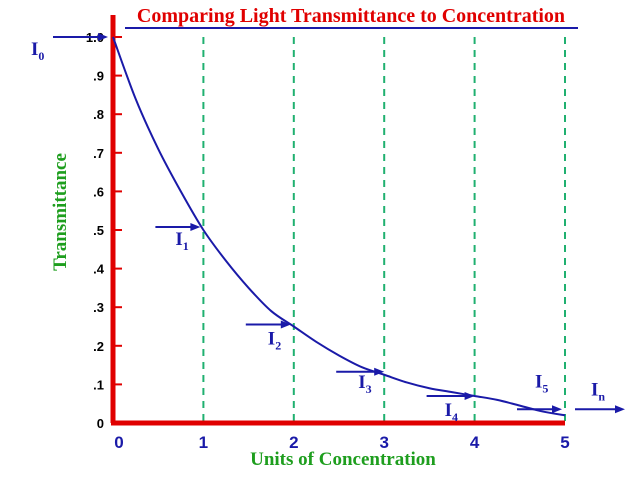 This screenshot has height=478, width=638. I want to click on y-tick-label: .1, so click(98, 384).